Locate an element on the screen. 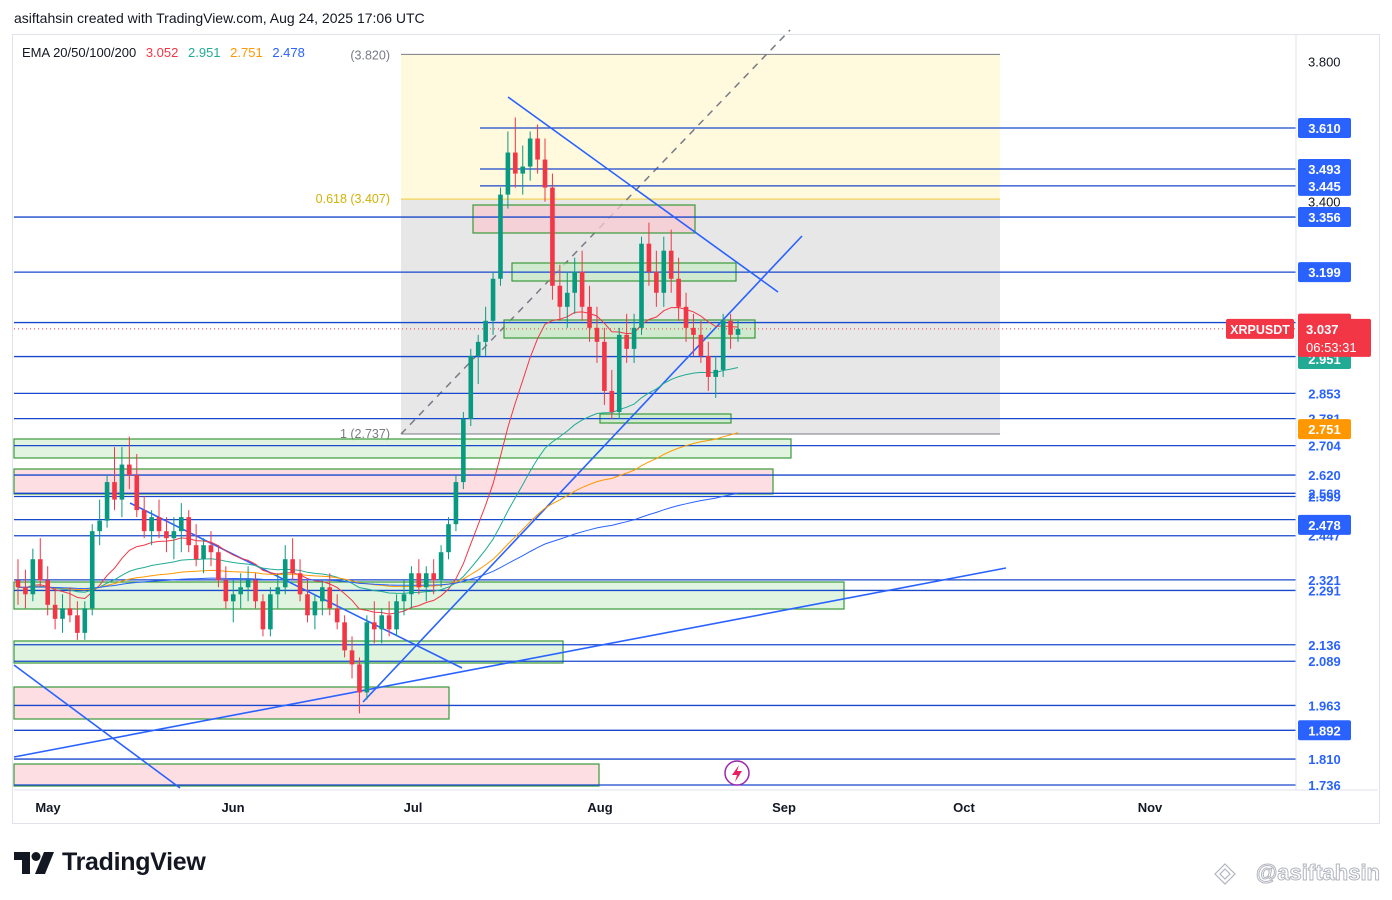  watermark-icon is located at coordinates (1225, 874).